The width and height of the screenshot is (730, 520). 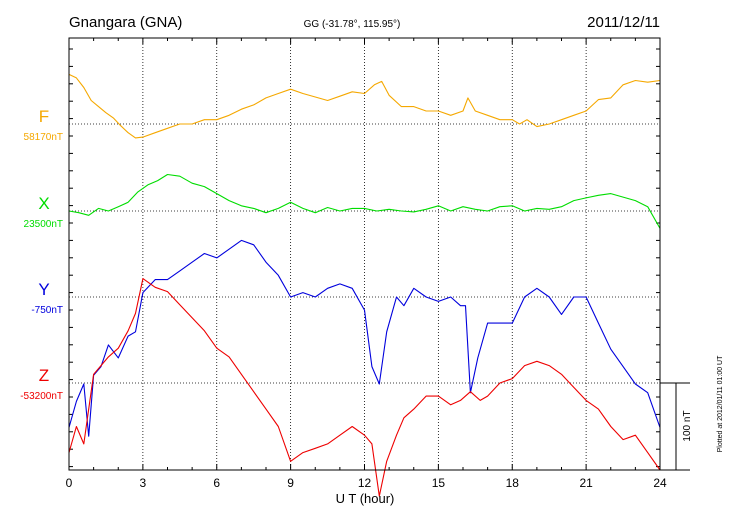 What do you see at coordinates (365, 498) in the screenshot?
I see `x-axis-label: U T (hour)` at bounding box center [365, 498].